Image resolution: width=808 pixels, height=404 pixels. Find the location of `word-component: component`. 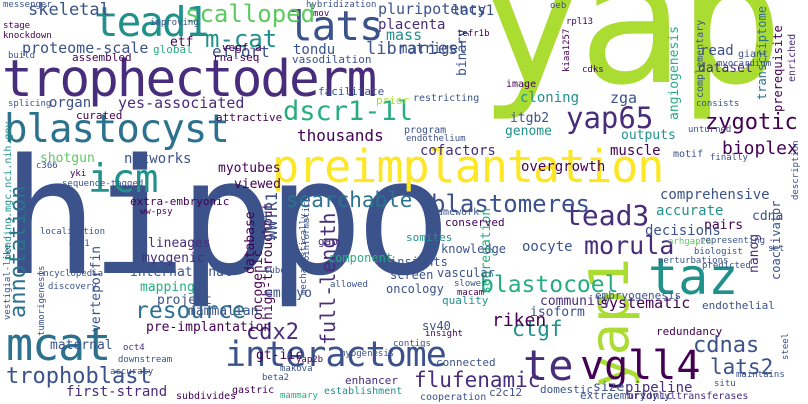

word-component: component is located at coordinates (361, 258).